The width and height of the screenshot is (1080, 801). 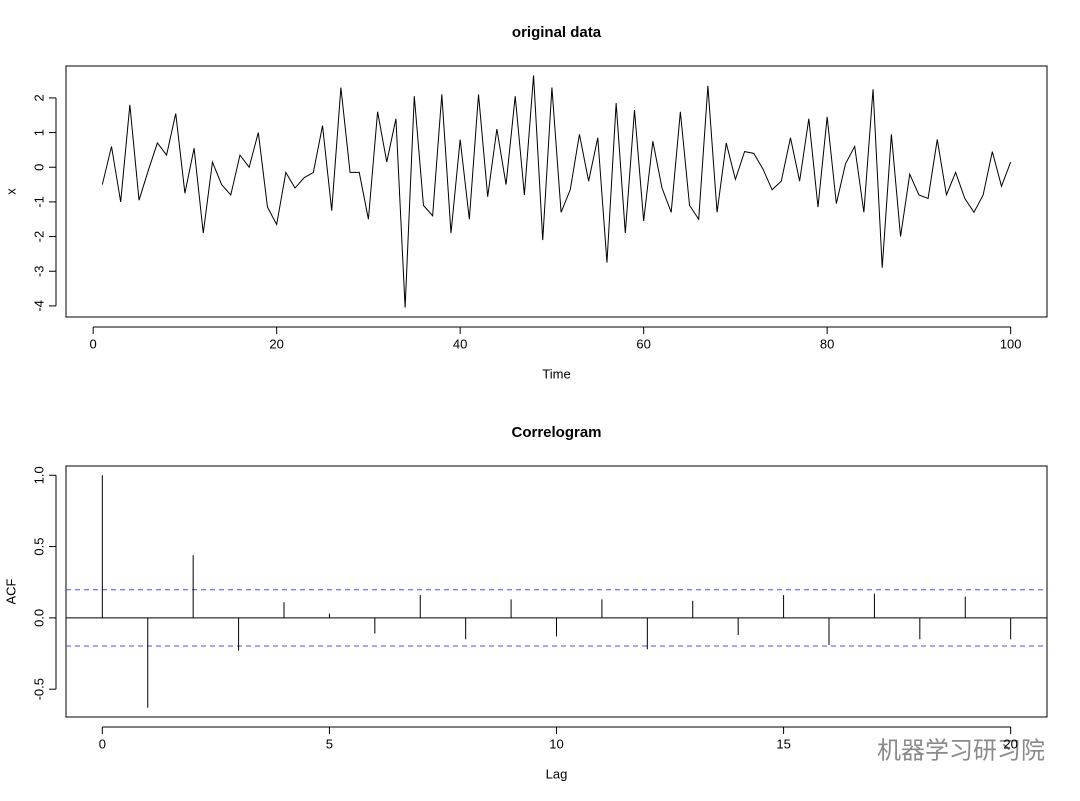 I want to click on y-tick-label: 1, so click(x=38, y=132).